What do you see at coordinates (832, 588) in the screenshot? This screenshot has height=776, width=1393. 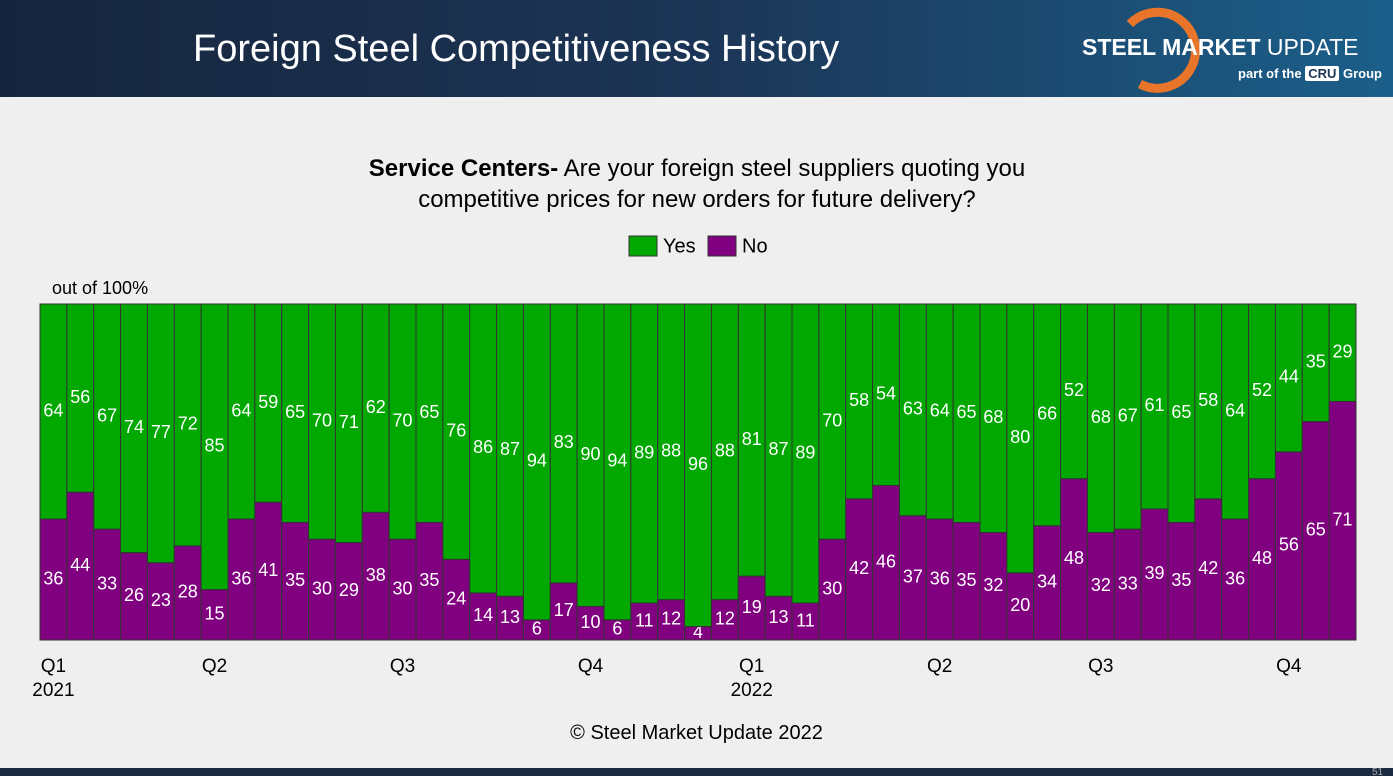 I see `value-label: 30` at bounding box center [832, 588].